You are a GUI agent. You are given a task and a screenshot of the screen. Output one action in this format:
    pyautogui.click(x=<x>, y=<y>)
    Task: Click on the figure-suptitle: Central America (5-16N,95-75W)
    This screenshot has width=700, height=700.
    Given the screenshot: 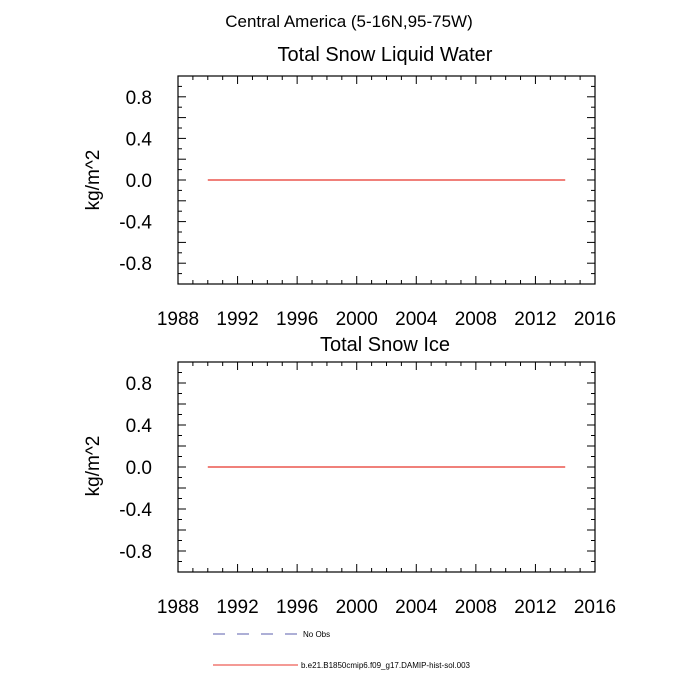 What is the action you would take?
    pyautogui.click(x=349, y=21)
    